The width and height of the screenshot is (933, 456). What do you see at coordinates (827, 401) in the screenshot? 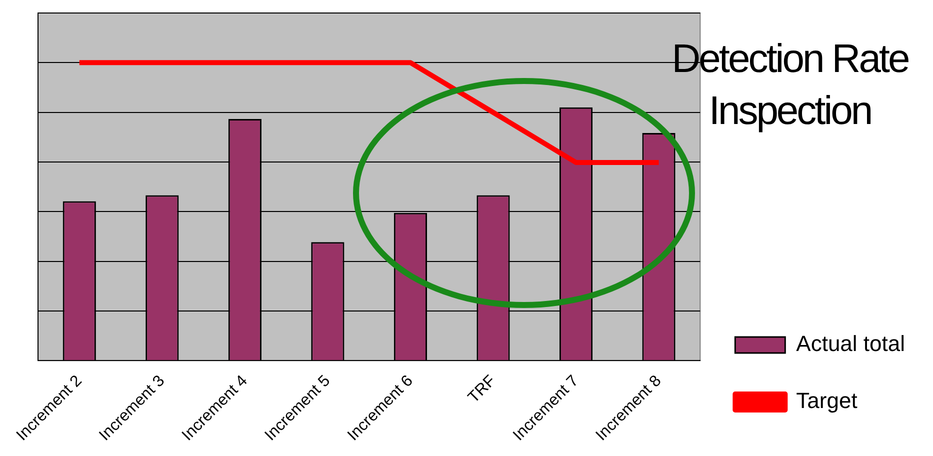
I see `legend-label: Target` at bounding box center [827, 401].